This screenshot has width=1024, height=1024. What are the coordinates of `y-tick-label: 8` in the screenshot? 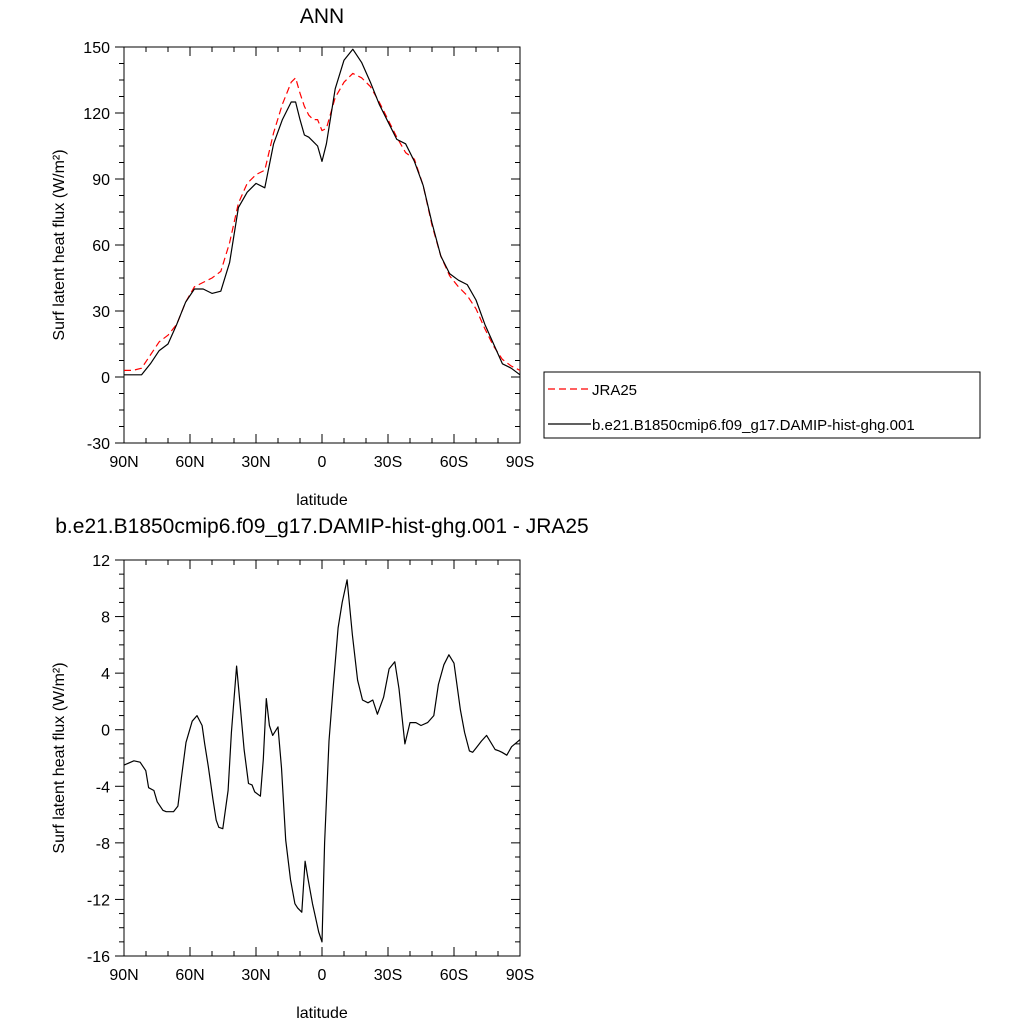 It's located at (105, 618).